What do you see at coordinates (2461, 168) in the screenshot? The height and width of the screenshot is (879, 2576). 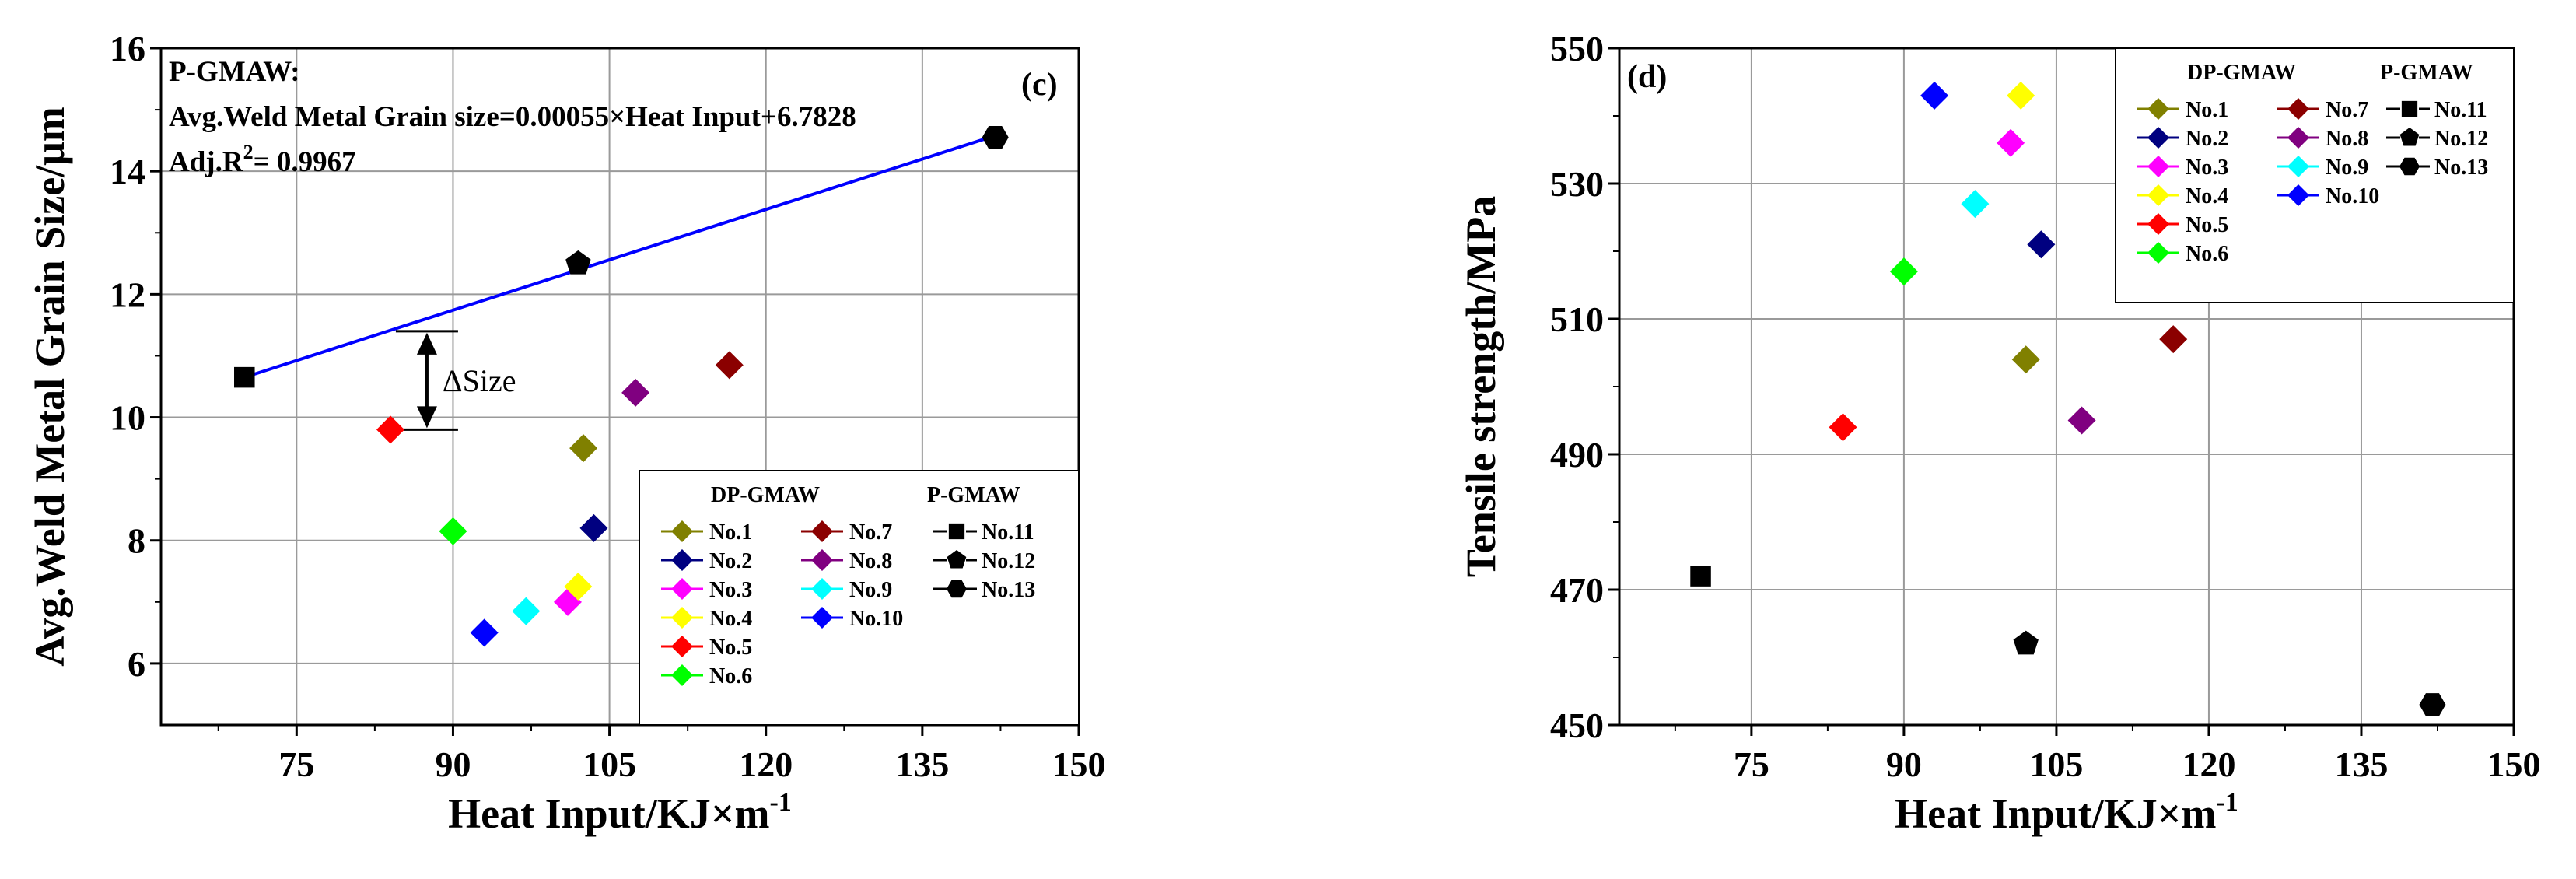 I see `legend-label: No.13` at bounding box center [2461, 168].